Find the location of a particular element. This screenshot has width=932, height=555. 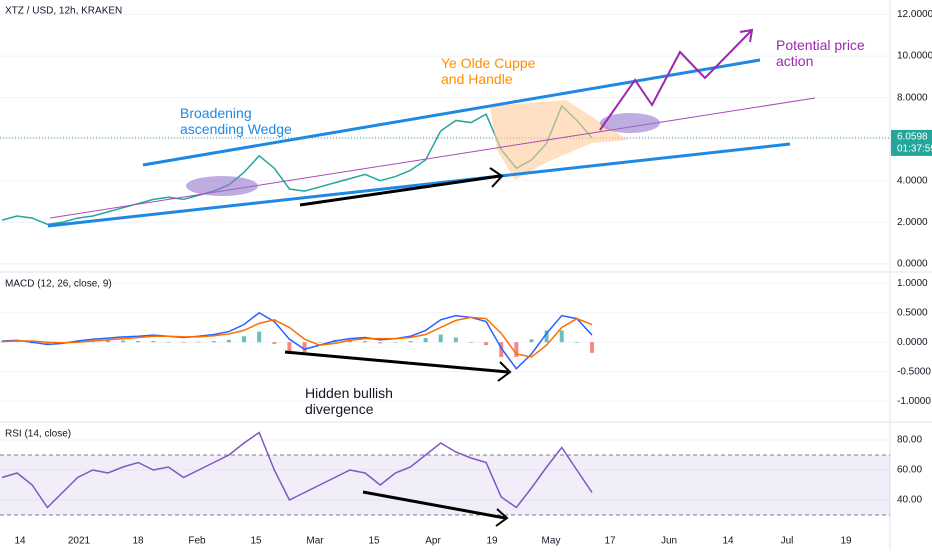

annotation: divergence is located at coordinates (339, 409).